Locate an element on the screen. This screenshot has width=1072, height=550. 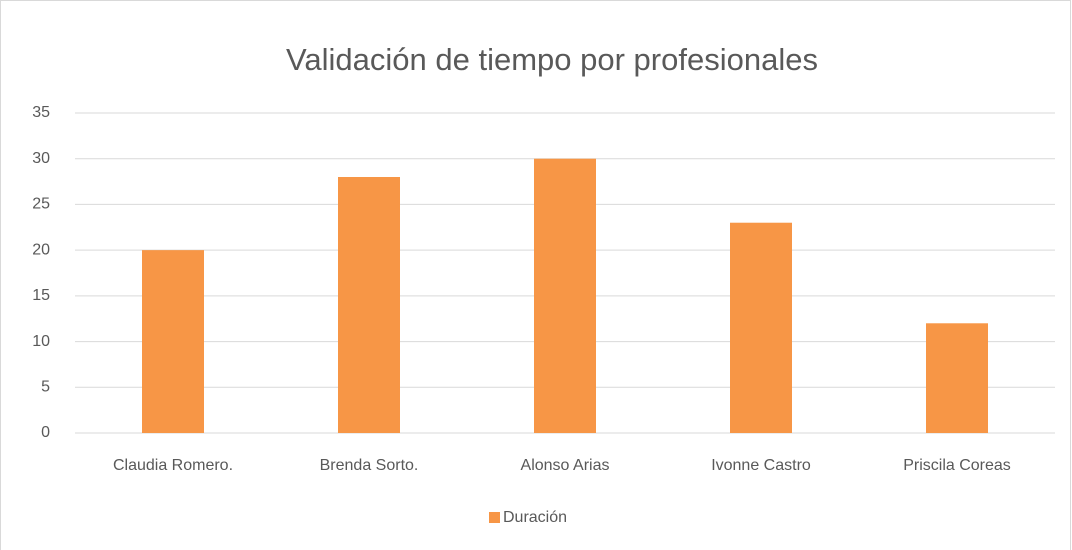
y-tick-label: 30 is located at coordinates (41, 158).